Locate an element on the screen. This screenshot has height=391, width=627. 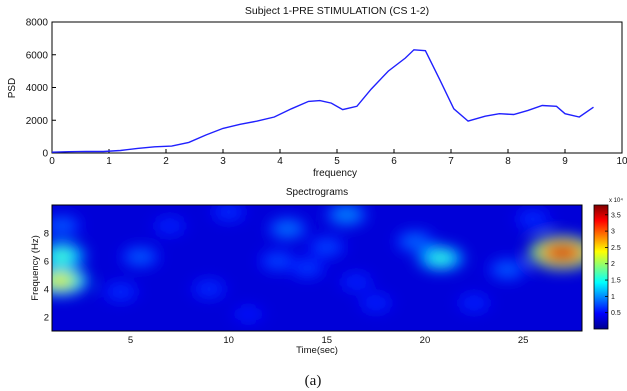
colorbar-tick-label: 2.5 is located at coordinates (616, 248).